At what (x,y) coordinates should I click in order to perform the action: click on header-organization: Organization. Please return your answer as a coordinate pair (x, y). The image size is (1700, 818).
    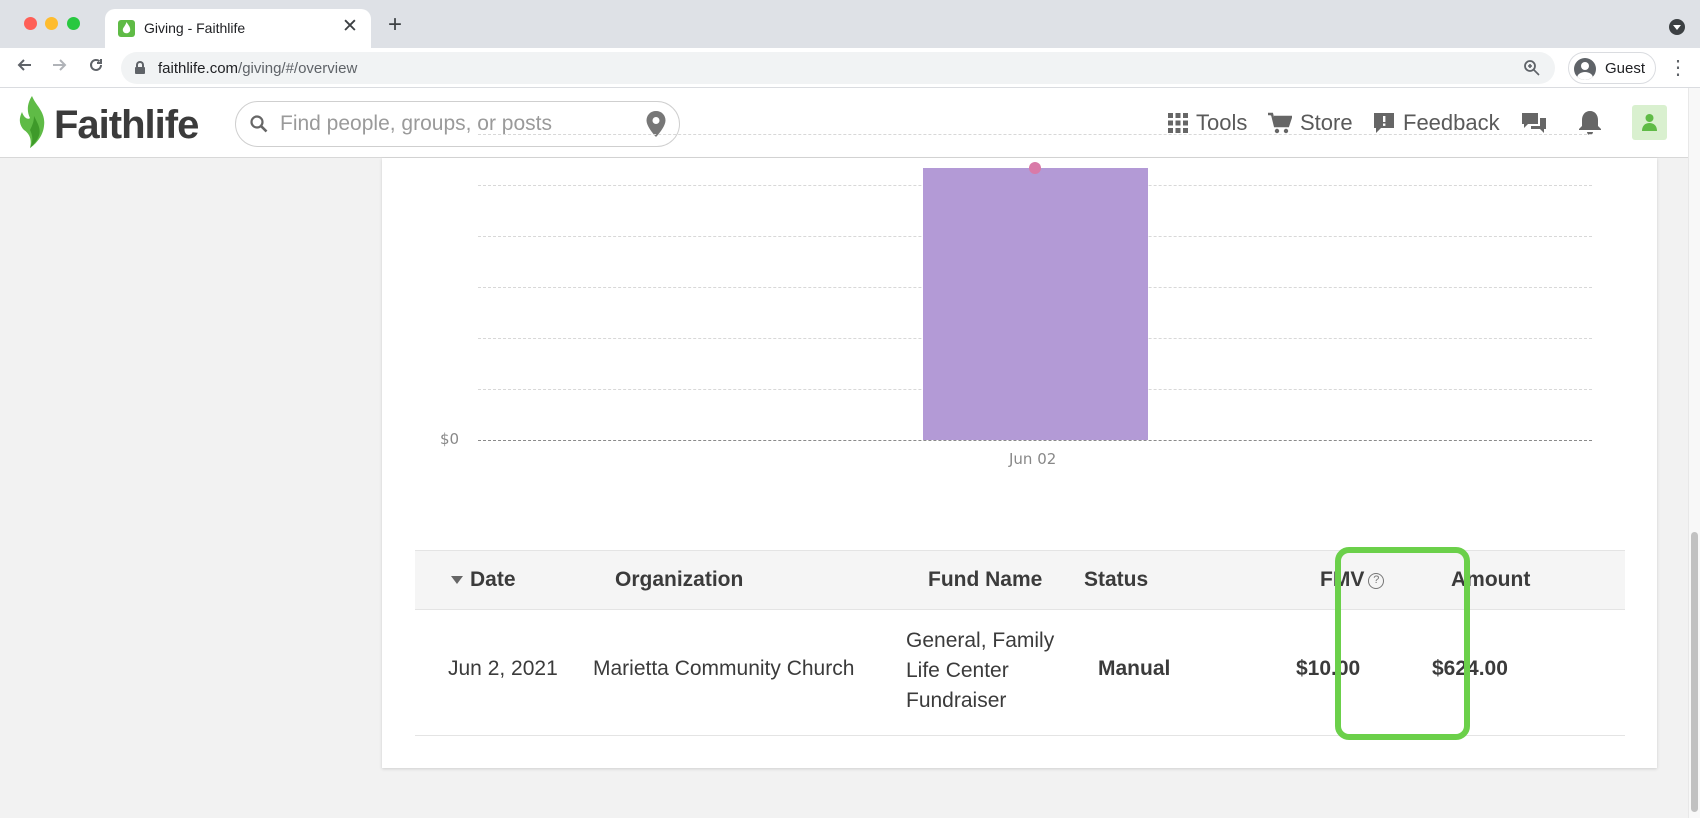
    Looking at the image, I should click on (679, 579).